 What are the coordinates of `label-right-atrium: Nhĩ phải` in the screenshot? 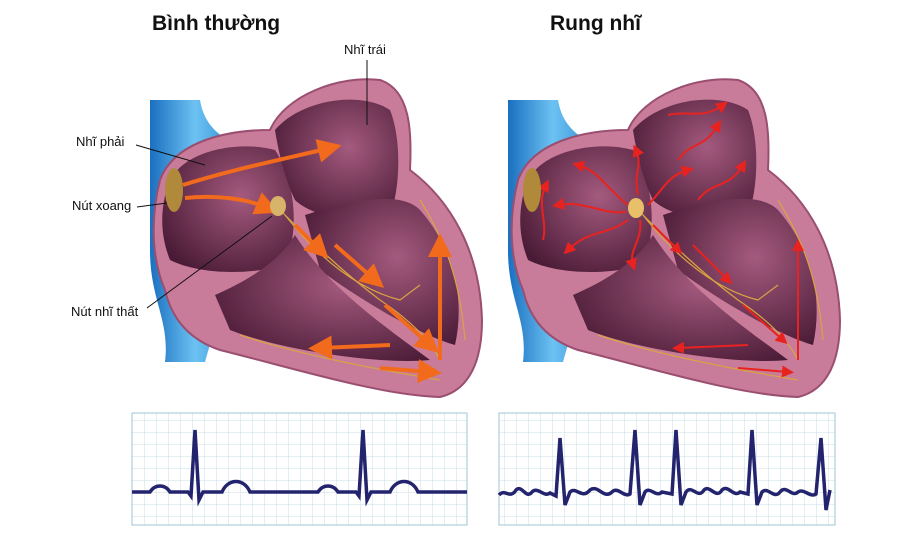 It's located at (100, 141).